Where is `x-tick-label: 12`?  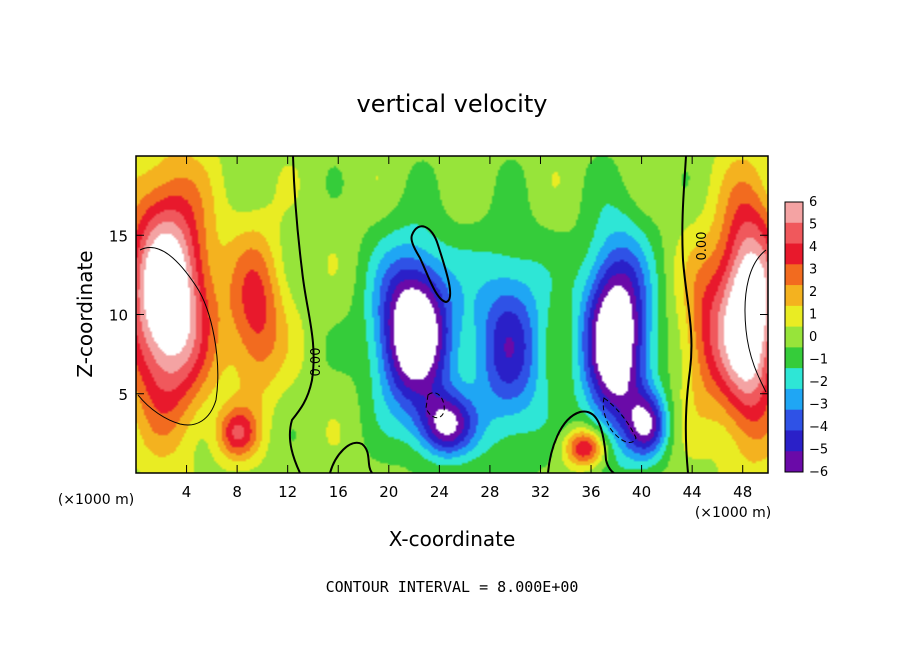
x-tick-label: 12 is located at coordinates (287, 492).